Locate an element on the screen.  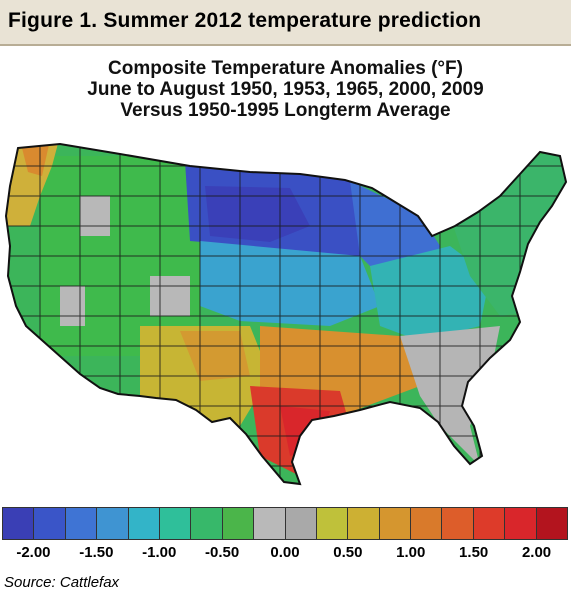
region-great-lakes is located at coordinates (395, 228).